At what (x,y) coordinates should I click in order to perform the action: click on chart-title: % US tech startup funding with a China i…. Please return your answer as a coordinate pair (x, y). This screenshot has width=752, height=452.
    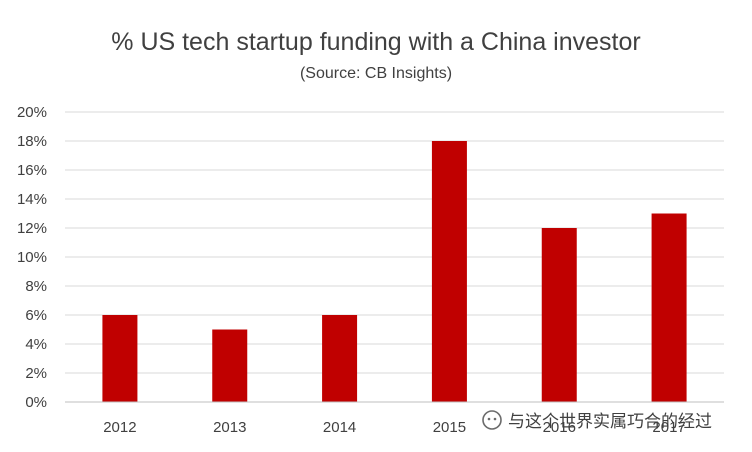
    Looking at the image, I should click on (375, 42).